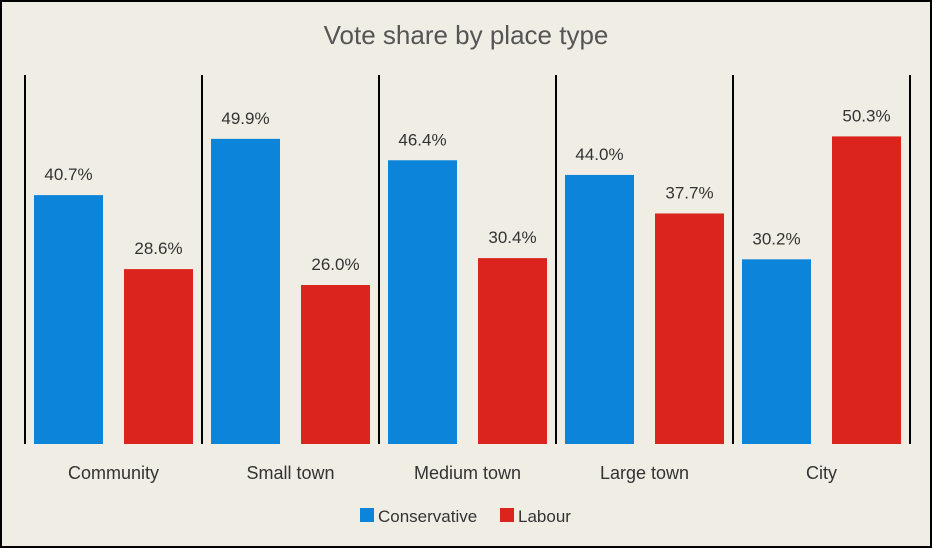 The image size is (932, 548). I want to click on category-label: Community, so click(113, 473).